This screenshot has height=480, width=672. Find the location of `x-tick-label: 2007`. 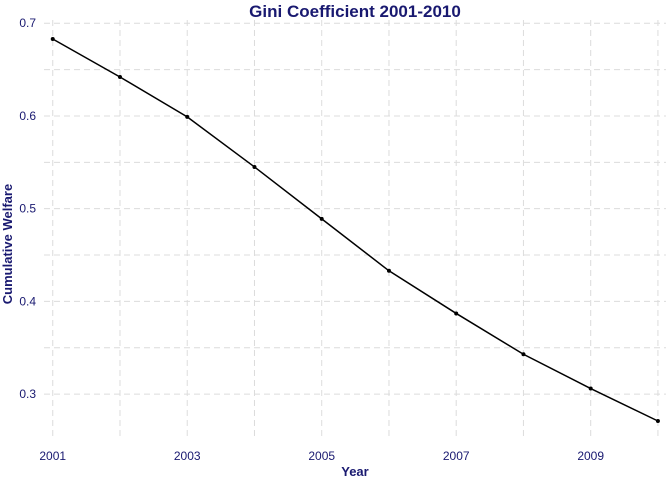

x-tick-label: 2007 is located at coordinates (456, 456).